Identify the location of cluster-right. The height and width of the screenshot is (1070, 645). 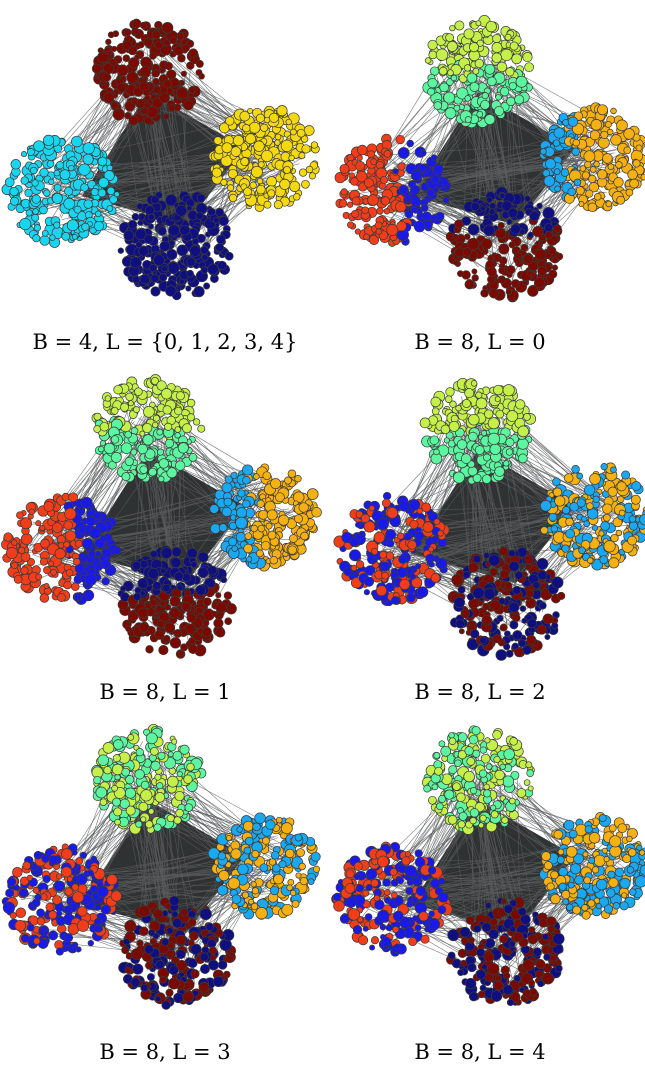
(265, 517).